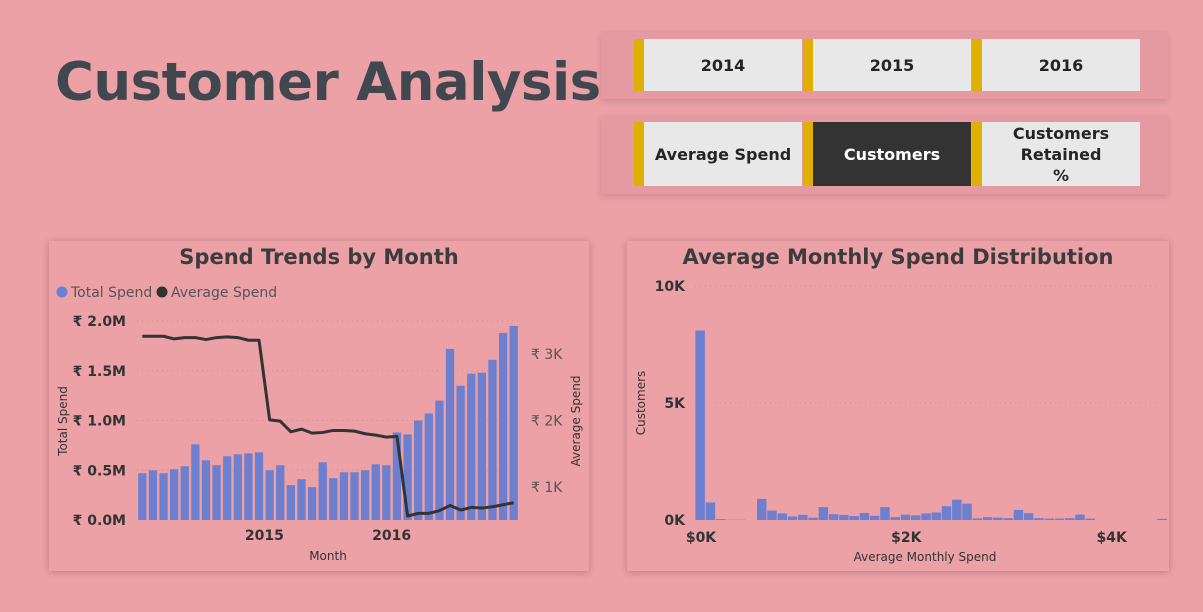 This screenshot has height=612, width=1203. Describe the element at coordinates (547, 355) in the screenshot. I see `y2-tick-label: ₹ 3K` at that location.